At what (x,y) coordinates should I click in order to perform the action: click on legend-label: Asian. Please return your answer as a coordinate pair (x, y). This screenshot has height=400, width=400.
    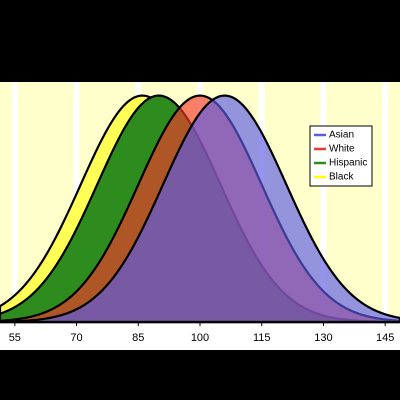
    Looking at the image, I should click on (341, 135).